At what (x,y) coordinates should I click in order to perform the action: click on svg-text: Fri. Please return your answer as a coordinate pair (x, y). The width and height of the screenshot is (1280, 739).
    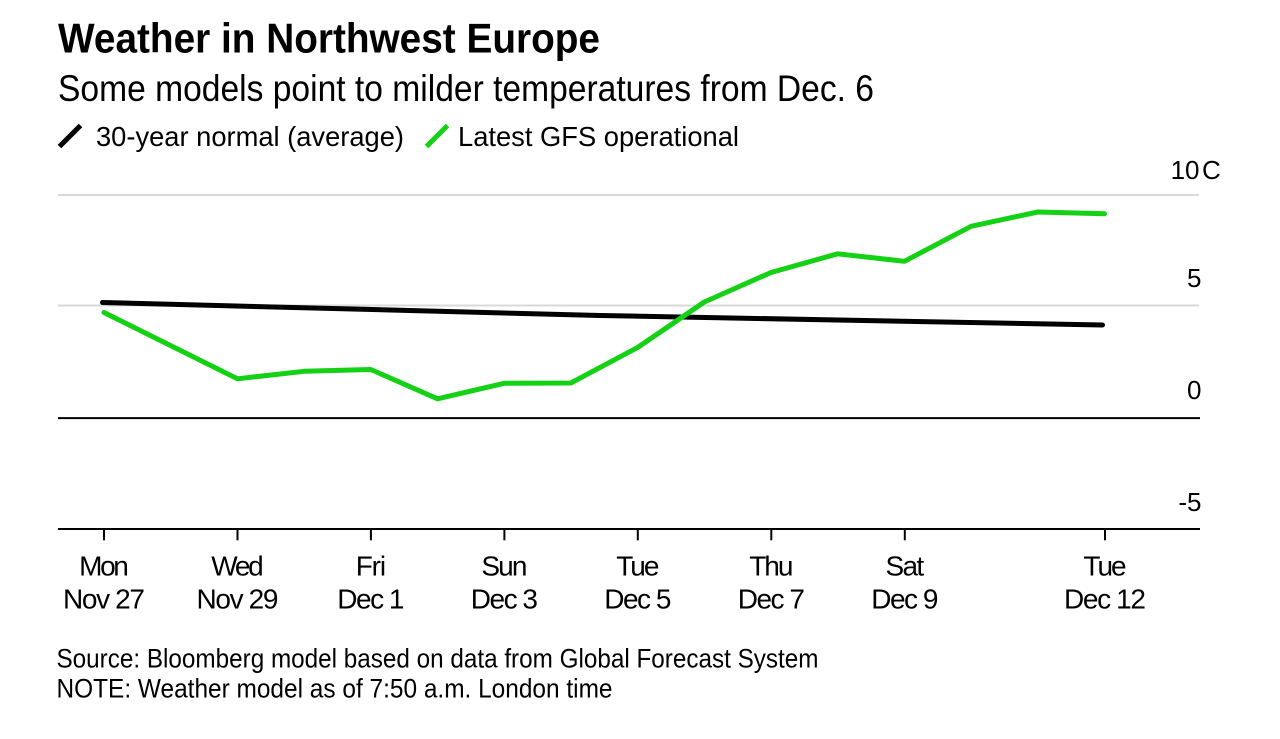
    Looking at the image, I should click on (371, 566).